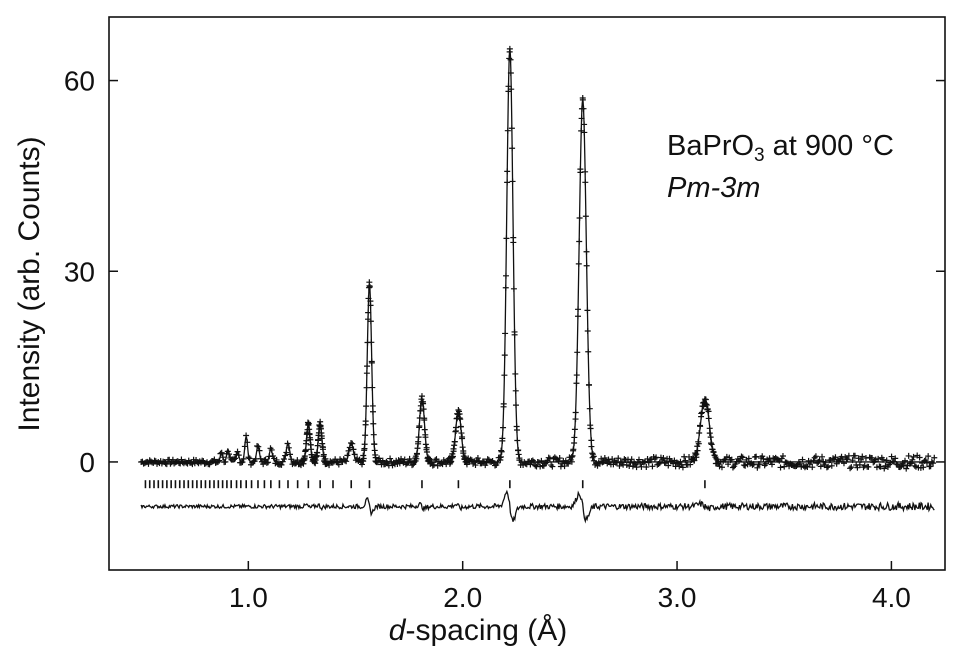  What do you see at coordinates (87, 462) in the screenshot?
I see `y-tick-label: 0` at bounding box center [87, 462].